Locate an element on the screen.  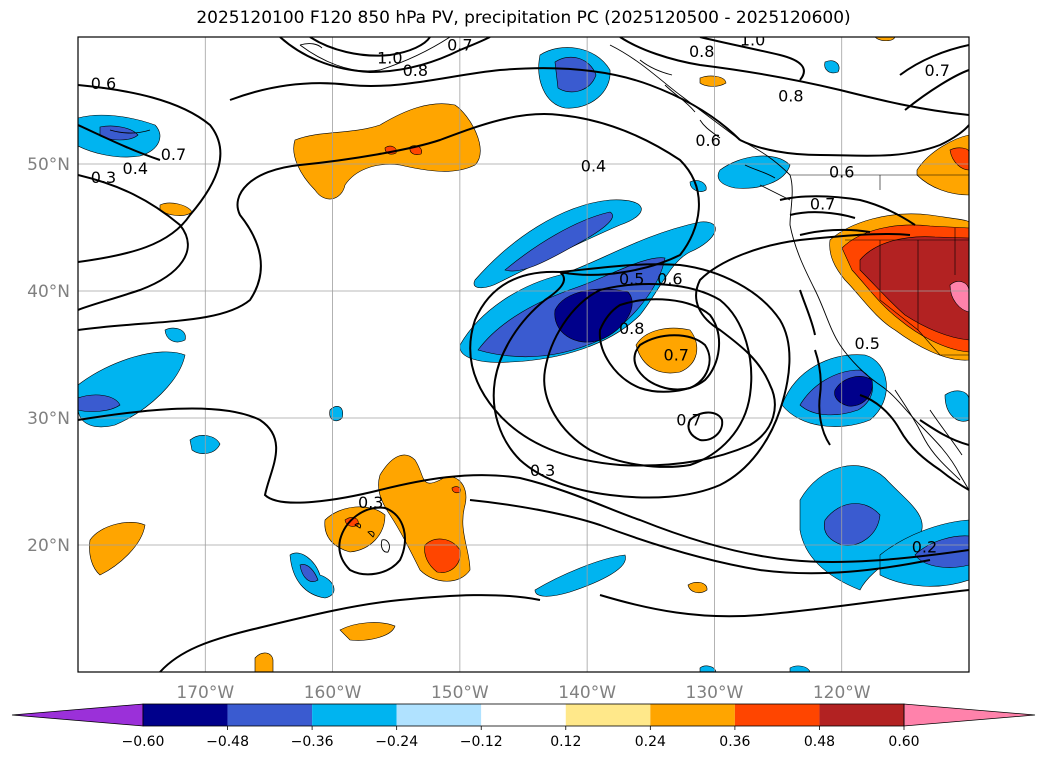
coastline-baja is located at coordinates (928, 435).